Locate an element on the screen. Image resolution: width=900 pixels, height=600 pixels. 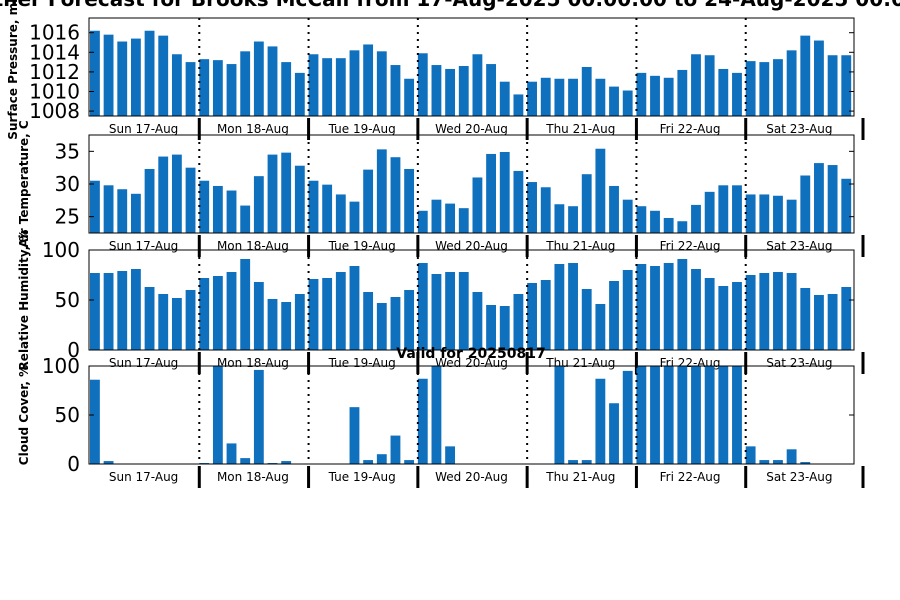
y-tick-label: 1014 is located at coordinates (54, 52).